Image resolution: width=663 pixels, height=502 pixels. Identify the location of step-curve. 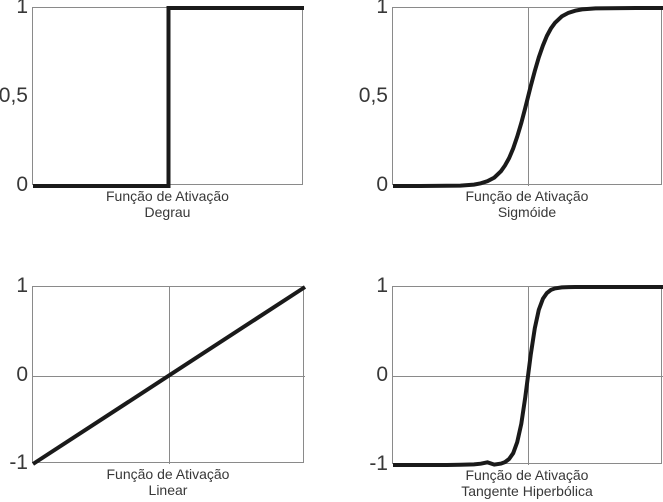
(168, 97).